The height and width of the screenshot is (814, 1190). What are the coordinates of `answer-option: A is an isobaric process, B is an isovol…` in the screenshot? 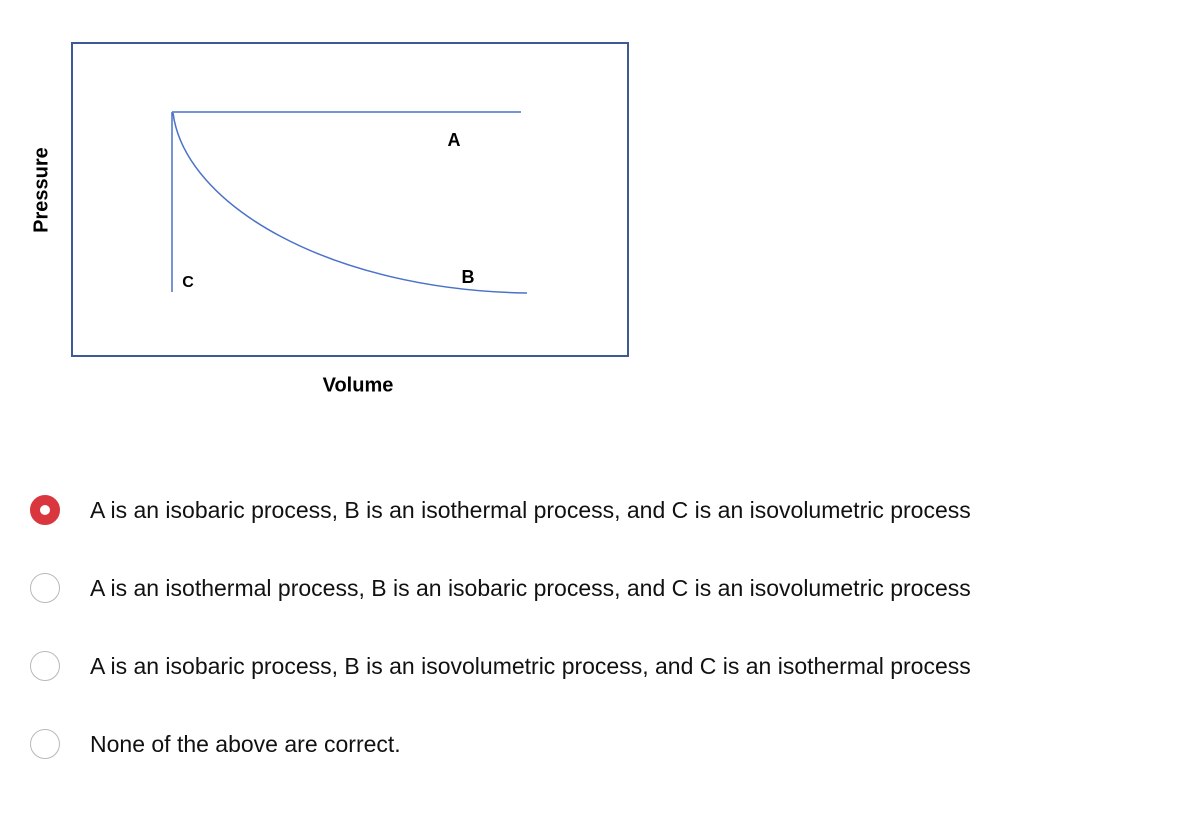 It's located at (500, 666).